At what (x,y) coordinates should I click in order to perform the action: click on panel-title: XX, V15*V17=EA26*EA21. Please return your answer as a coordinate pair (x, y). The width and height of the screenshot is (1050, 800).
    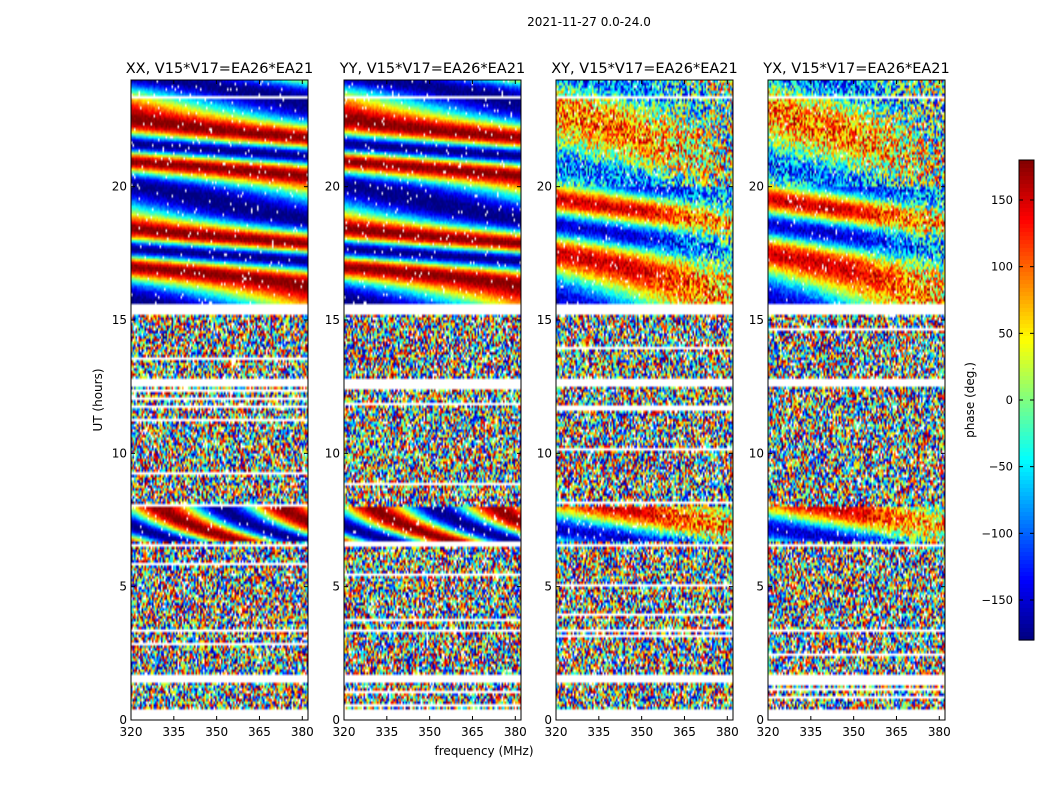
    Looking at the image, I should click on (220, 69).